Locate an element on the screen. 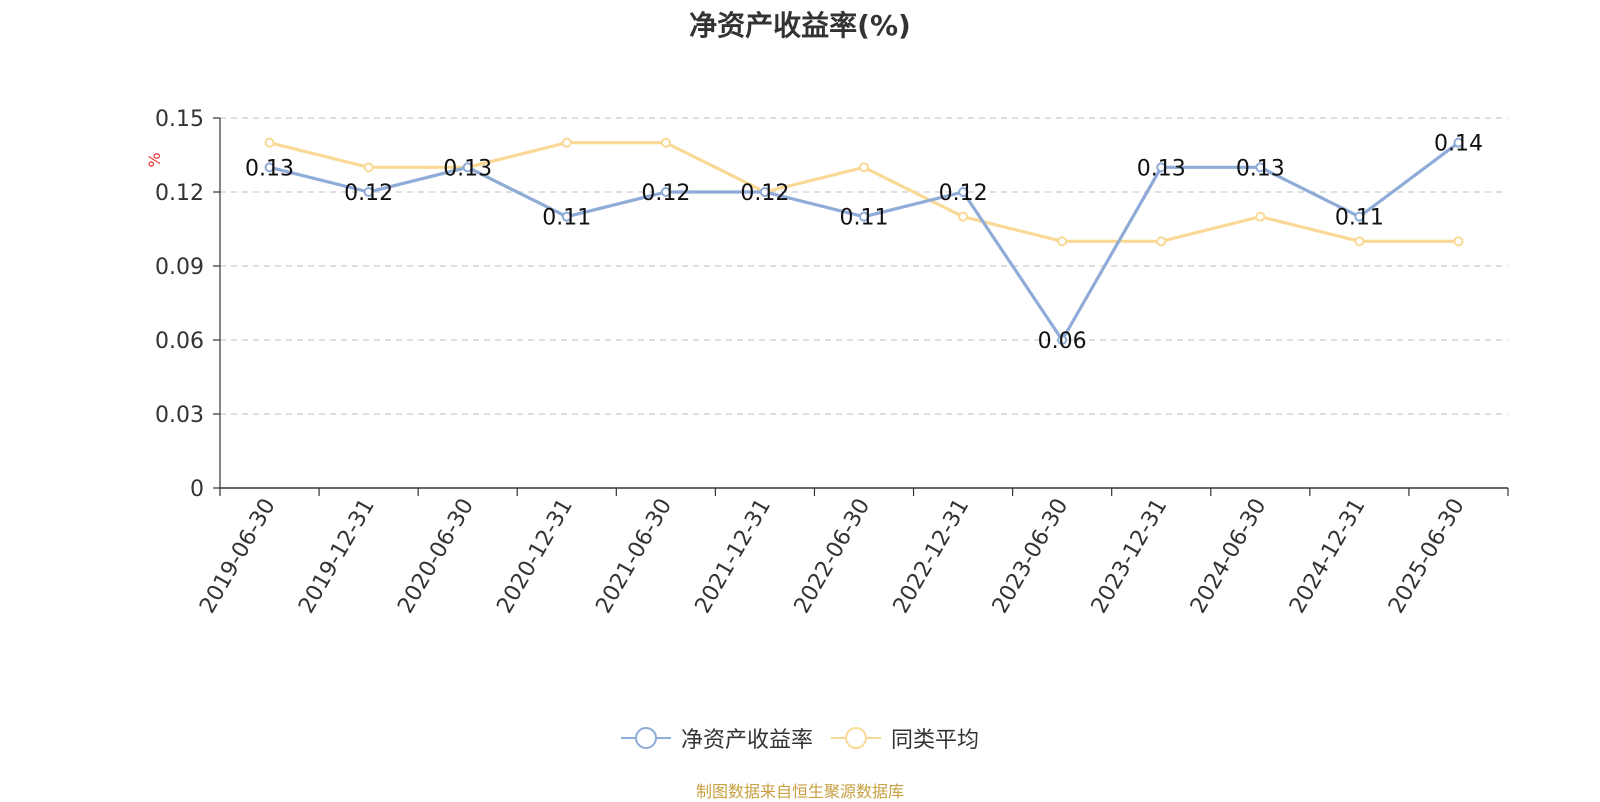 This screenshot has width=1600, height=802. data-label: 0.14 is located at coordinates (1458, 144).